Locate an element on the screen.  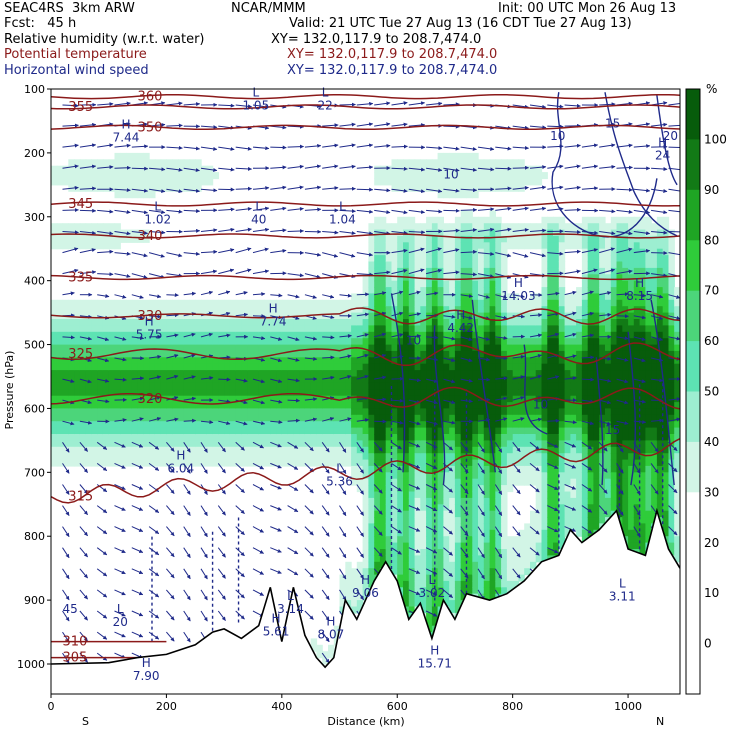
extremum-7-marker: H is located at coordinates (518, 283).